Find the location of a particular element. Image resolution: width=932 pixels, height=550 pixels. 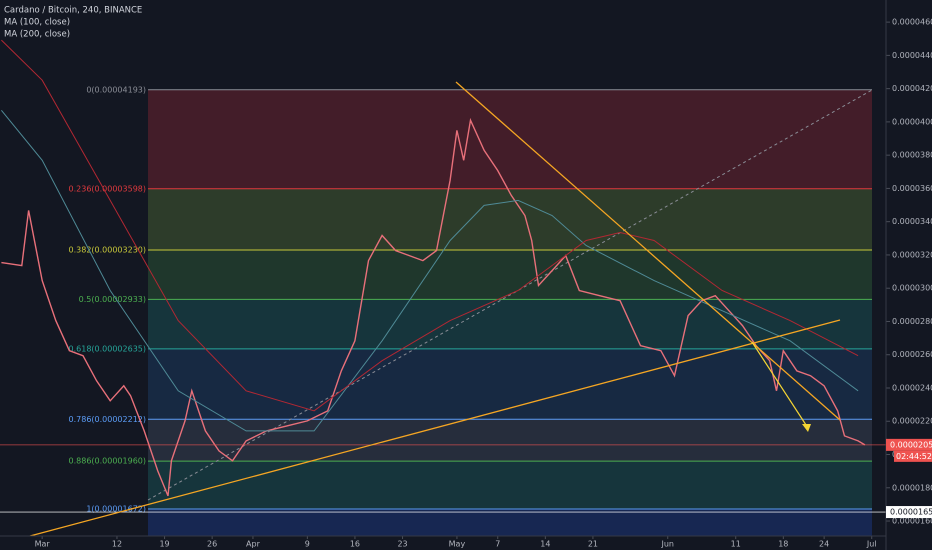

marker-price-label: 0.00001654 is located at coordinates (911, 512).